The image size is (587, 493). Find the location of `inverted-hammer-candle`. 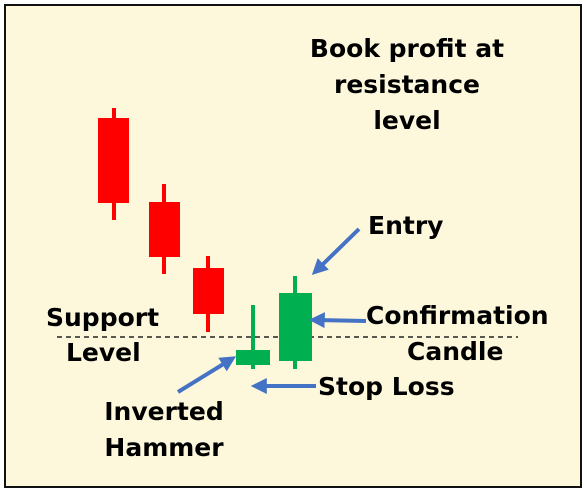

inverted-hammer-candle is located at coordinates (253, 337).